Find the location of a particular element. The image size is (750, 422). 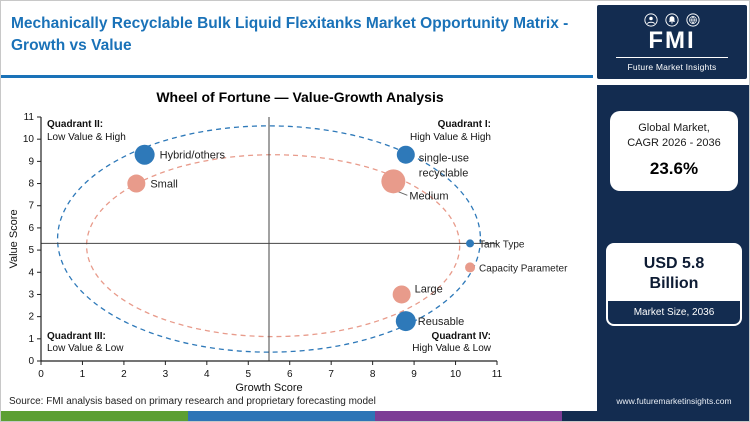

chart-title: Wheel of Fortune — Value-Growth Analysis is located at coordinates (300, 97).